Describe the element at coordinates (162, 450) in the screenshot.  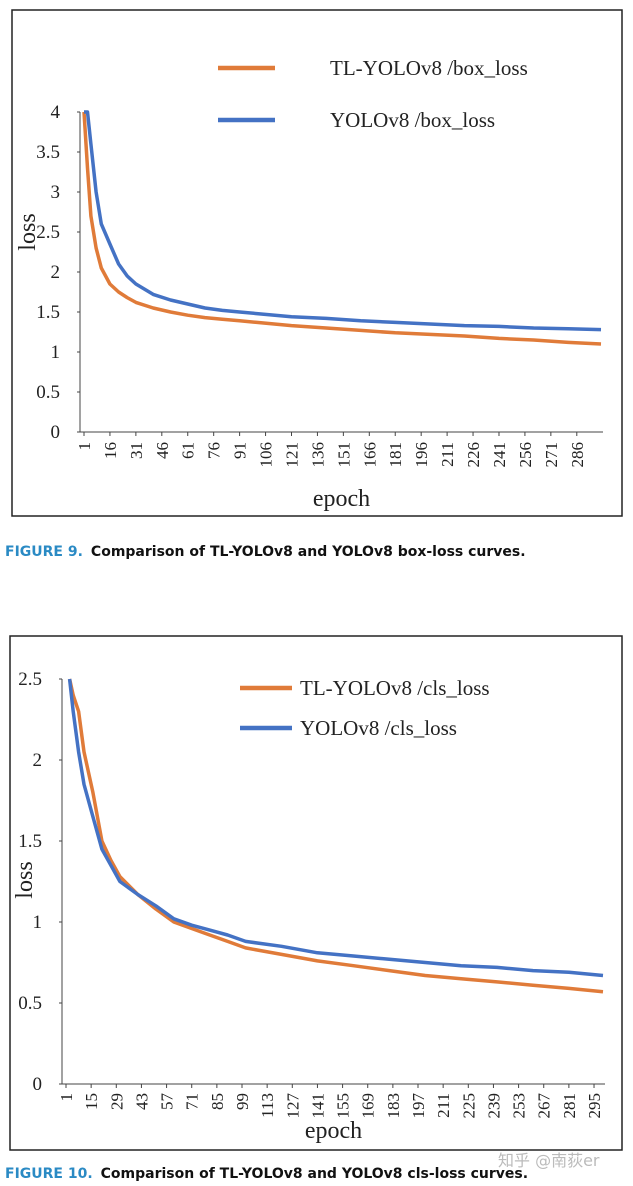
I see `x-tick-label: 46` at that location.